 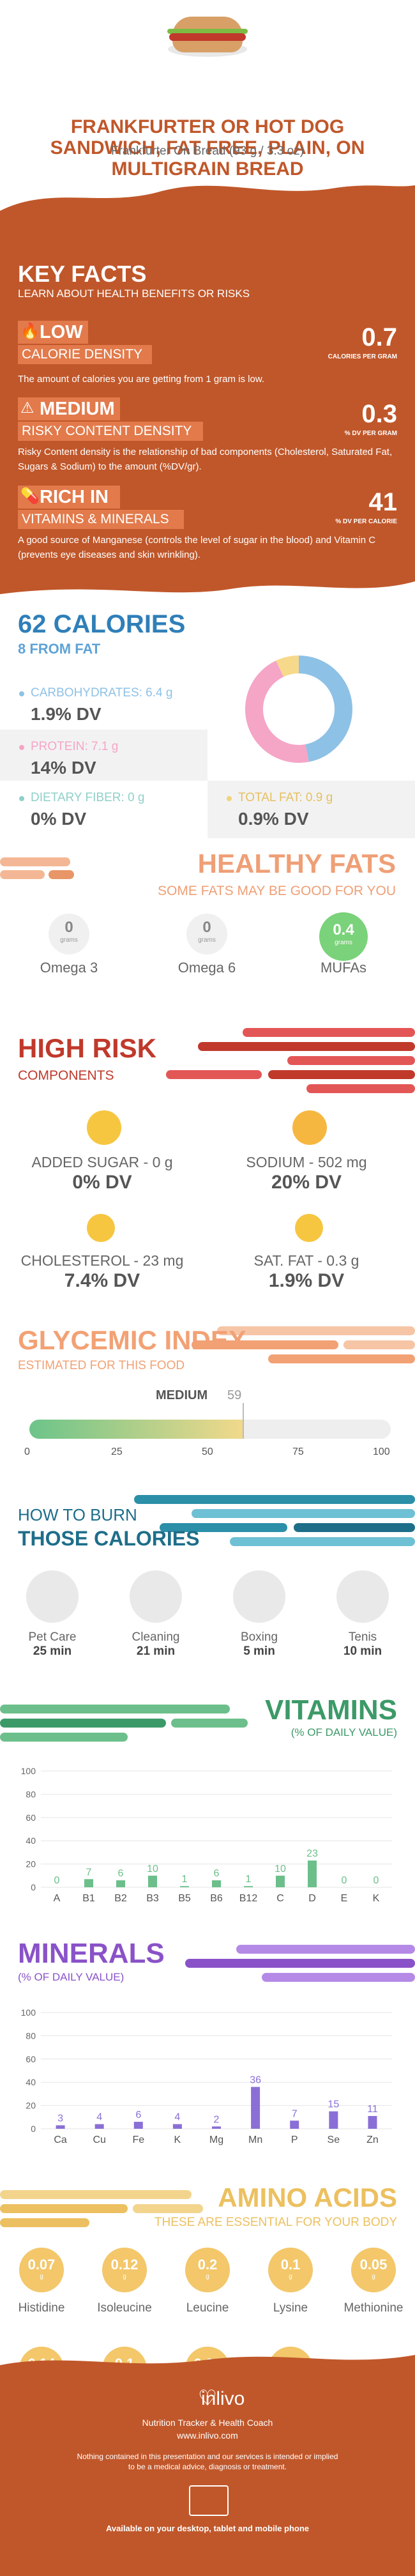 I want to click on boxing-icon, so click(x=259, y=1596).